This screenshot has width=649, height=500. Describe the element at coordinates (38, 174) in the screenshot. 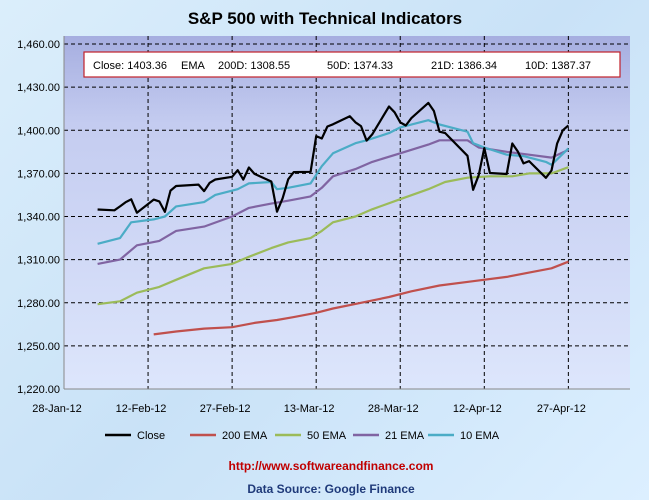

I see `y-tick-label: 1,370.00` at that location.